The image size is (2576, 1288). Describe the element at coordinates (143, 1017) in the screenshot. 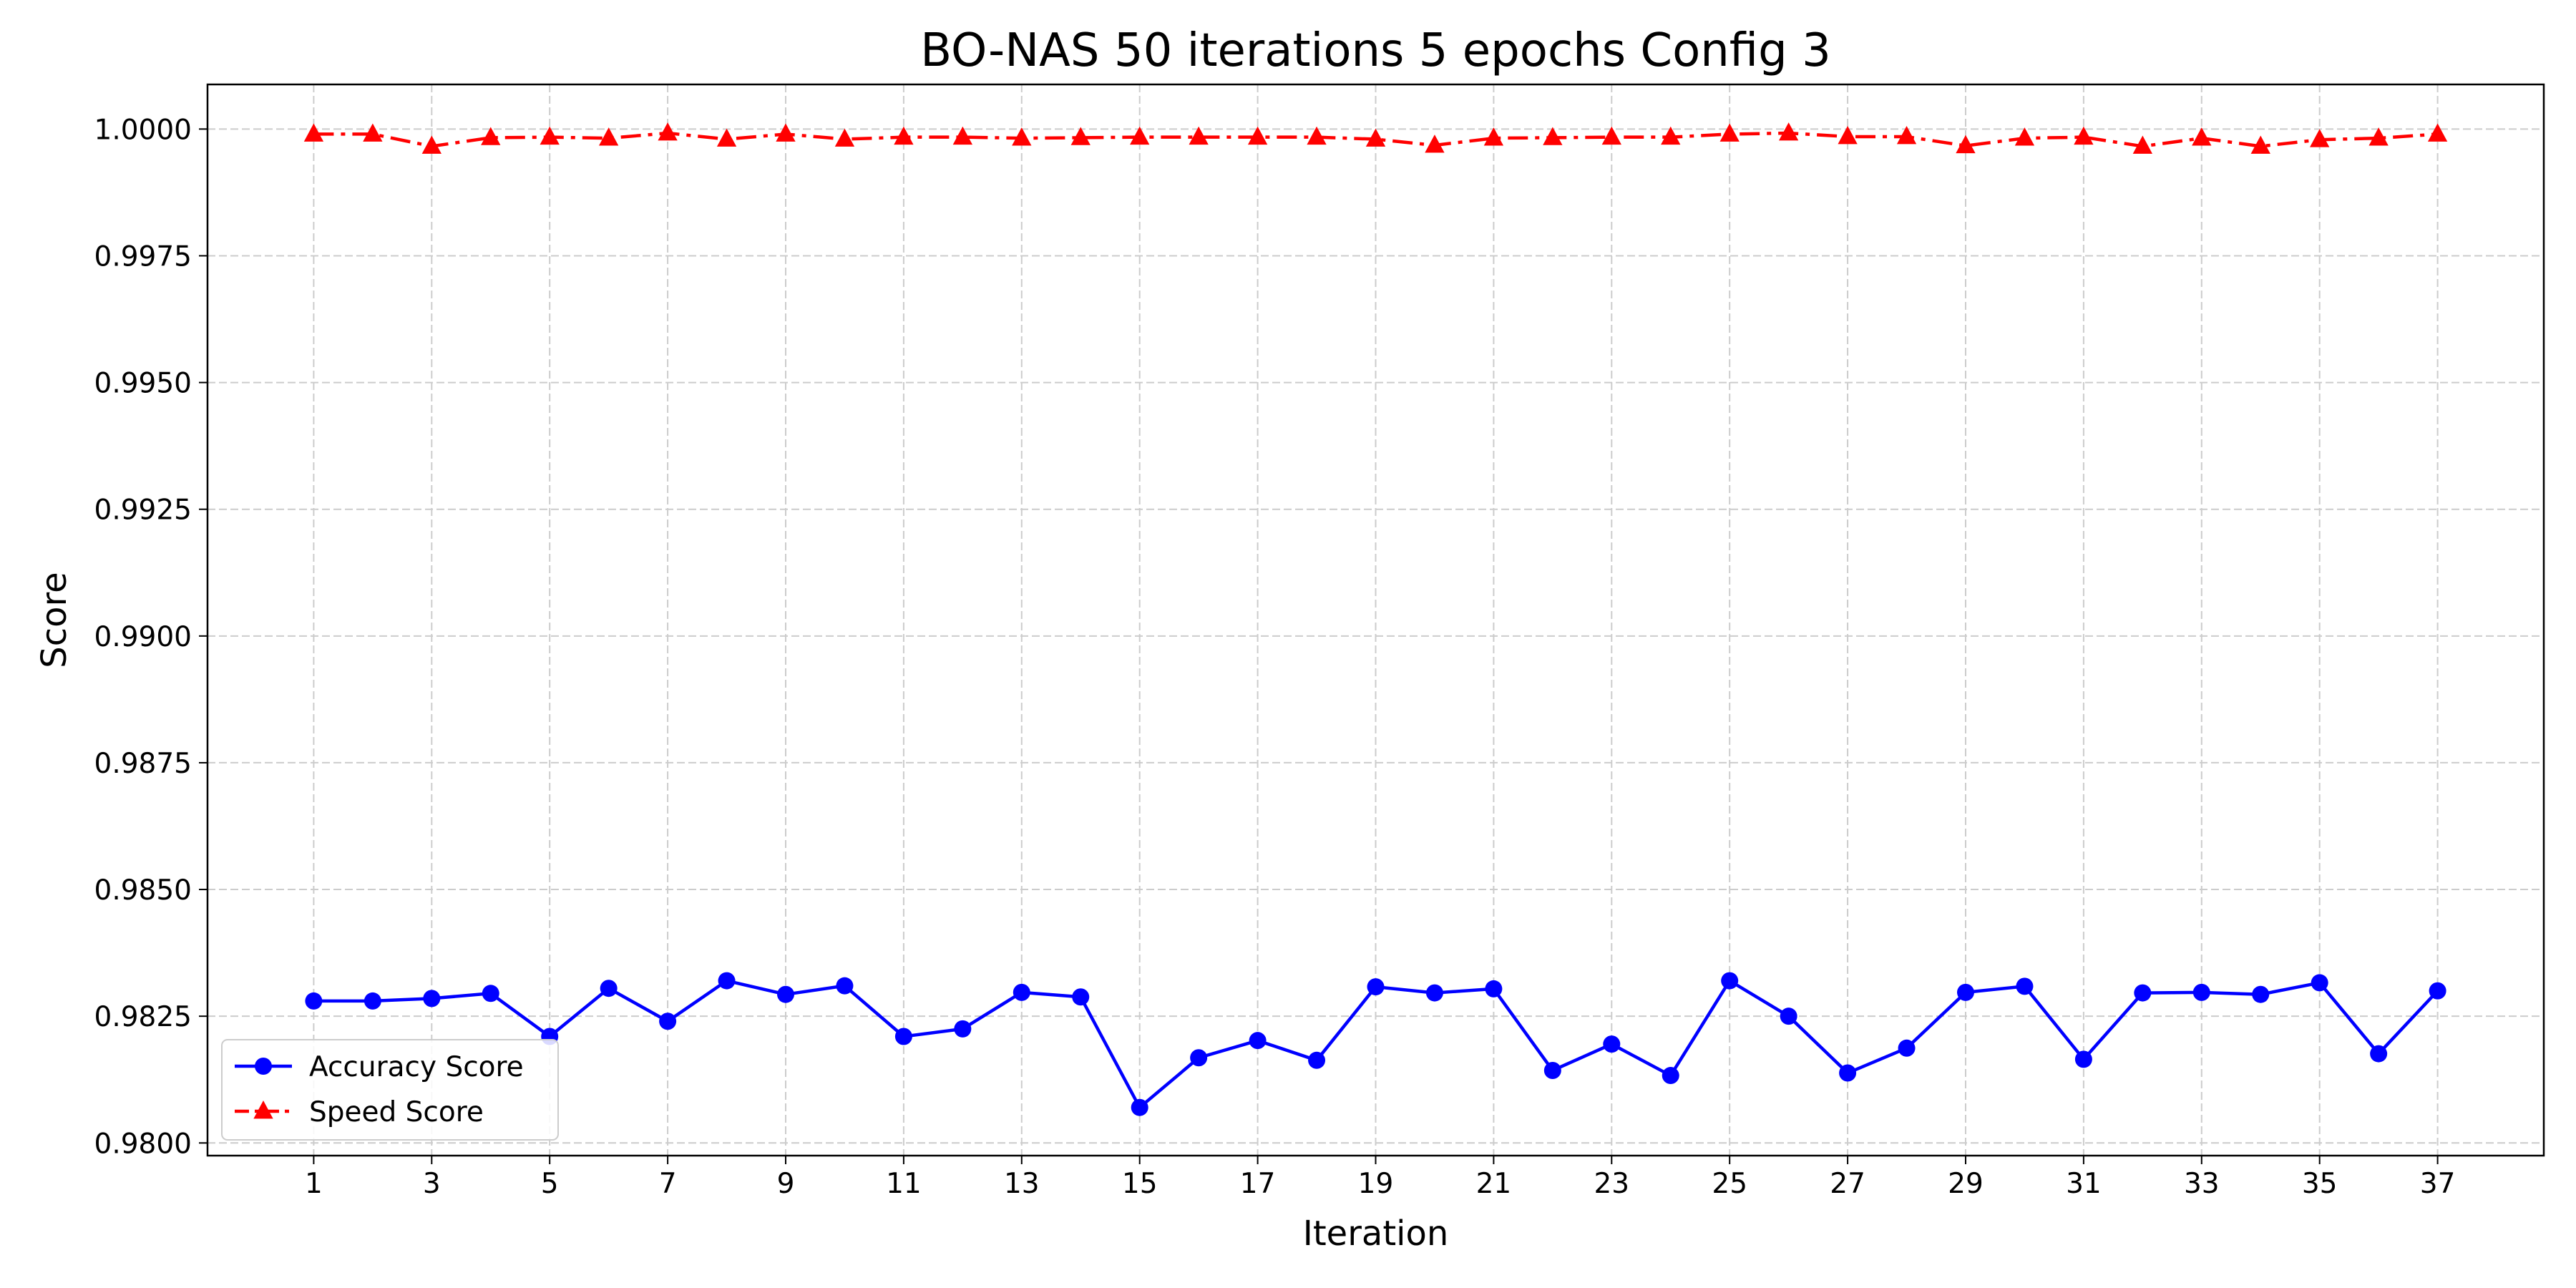

I see `y-tick-label: 0.9825` at that location.